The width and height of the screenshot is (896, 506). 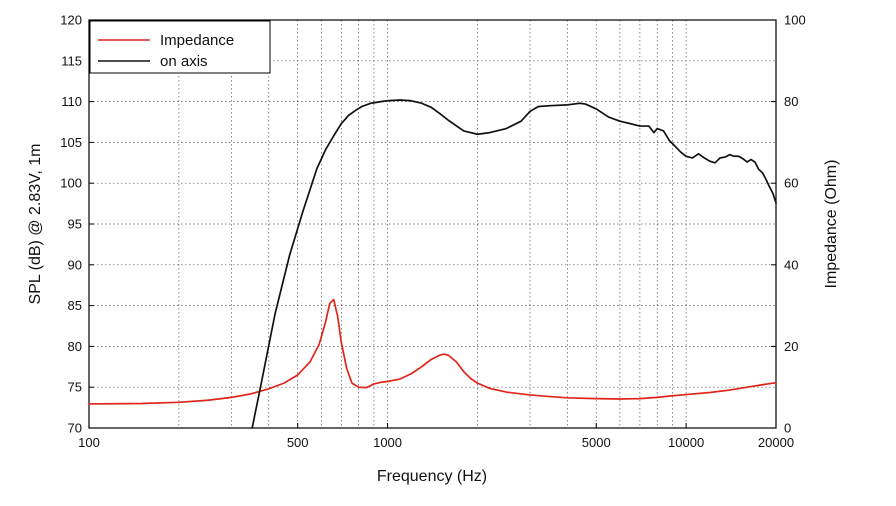 What do you see at coordinates (75, 305) in the screenshot?
I see `y-tick-label: 85` at bounding box center [75, 305].